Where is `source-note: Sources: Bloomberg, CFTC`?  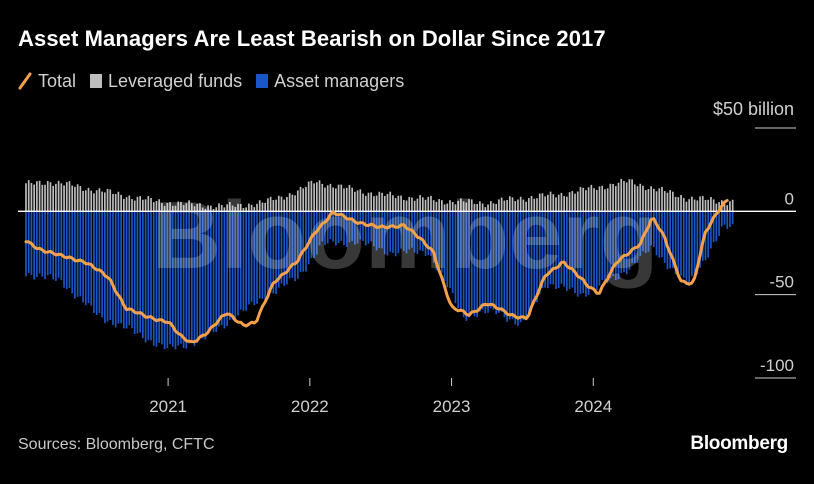 source-note: Sources: Bloomberg, CFTC is located at coordinates (116, 444).